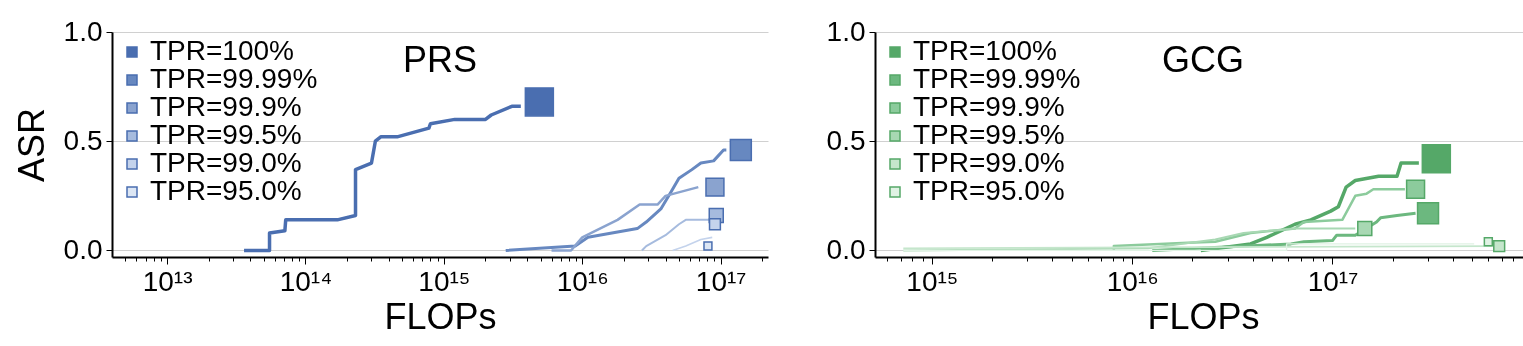 This screenshot has width=1523, height=346. Describe the element at coordinates (167, 281) in the screenshot. I see `x-tick-label: 10¹³` at that location.